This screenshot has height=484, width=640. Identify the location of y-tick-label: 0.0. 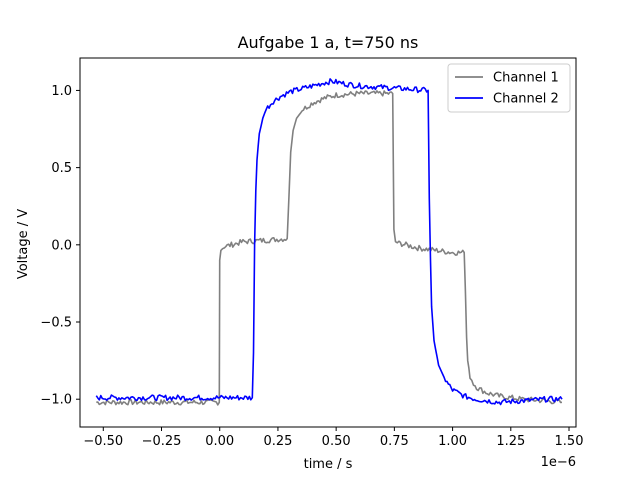
(61, 245).